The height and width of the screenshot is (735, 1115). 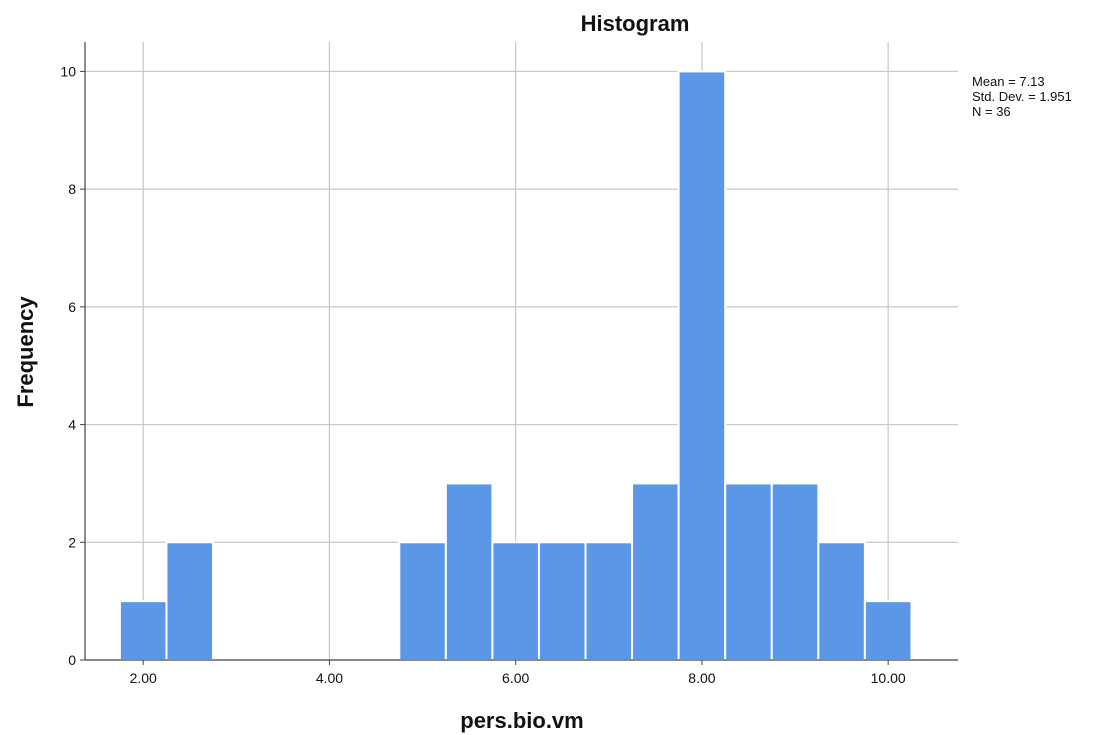 I want to click on stat-std-dev: Std. Dev. = 1.951, so click(x=1022, y=96).